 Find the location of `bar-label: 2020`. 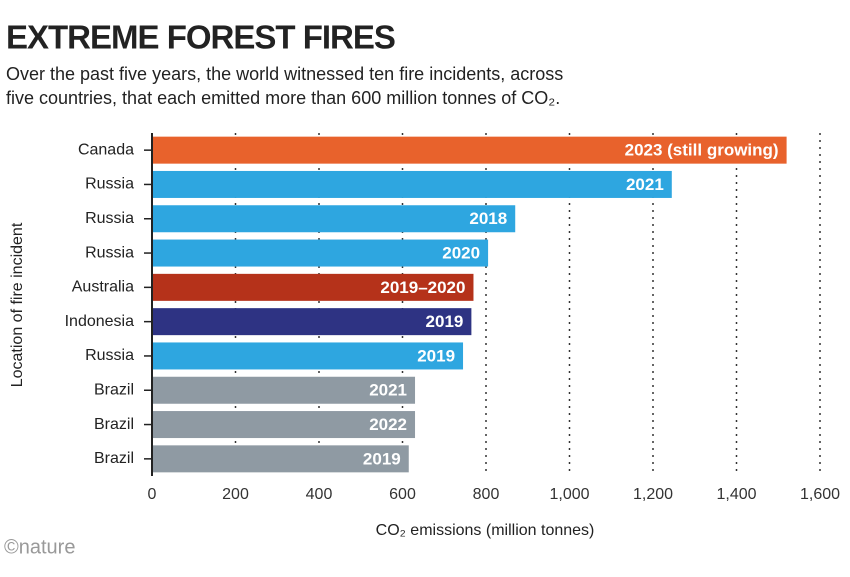

bar-label: 2020 is located at coordinates (461, 253).